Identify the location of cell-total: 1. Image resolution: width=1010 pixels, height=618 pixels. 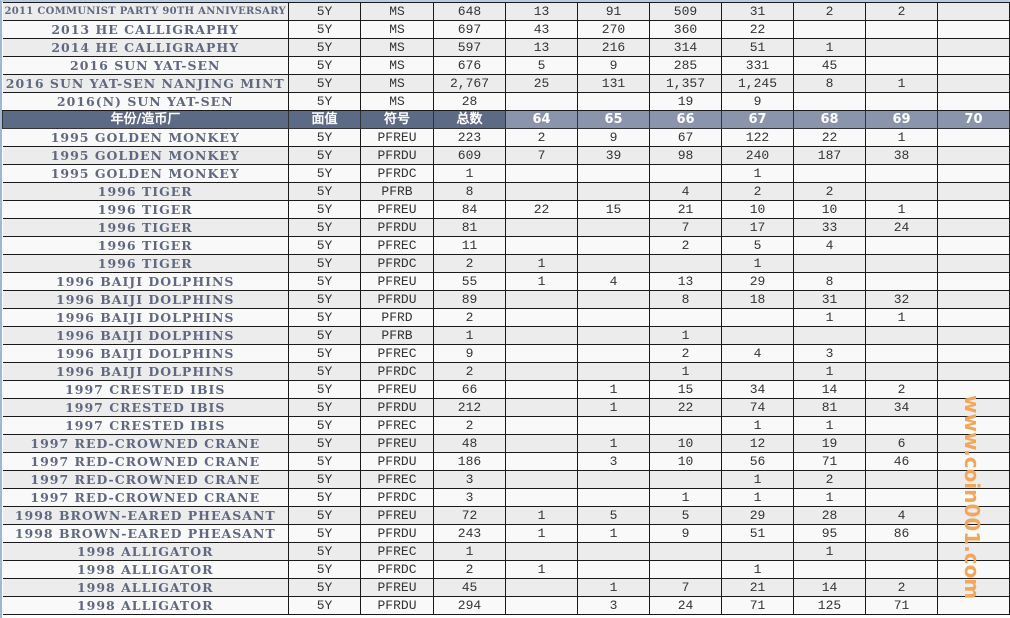
(469, 551).